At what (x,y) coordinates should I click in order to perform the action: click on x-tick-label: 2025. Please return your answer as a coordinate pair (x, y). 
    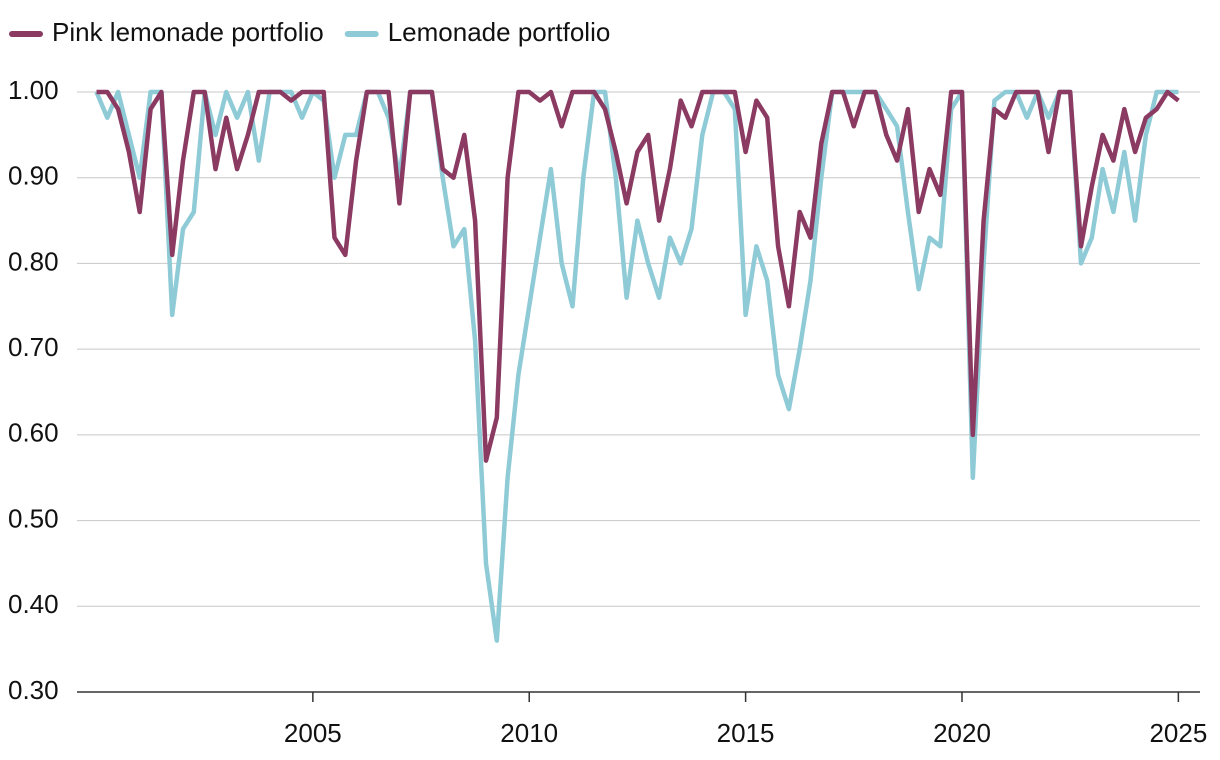
    Looking at the image, I should click on (1178, 733).